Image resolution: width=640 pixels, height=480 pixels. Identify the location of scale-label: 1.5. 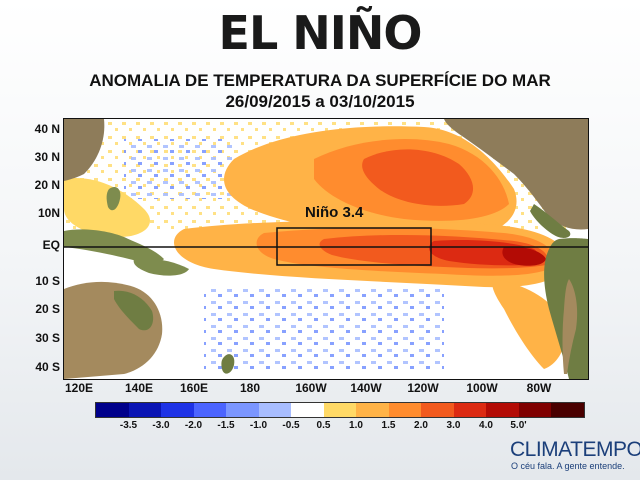
(388, 425).